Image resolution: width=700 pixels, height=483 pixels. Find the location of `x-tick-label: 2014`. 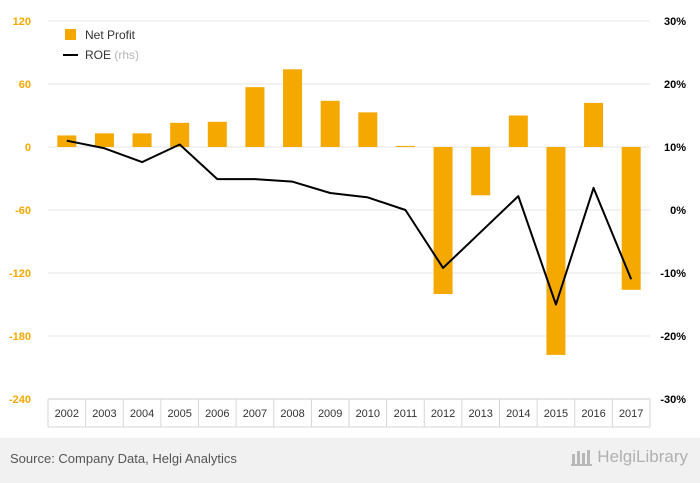

x-tick-label: 2014 is located at coordinates (518, 414).